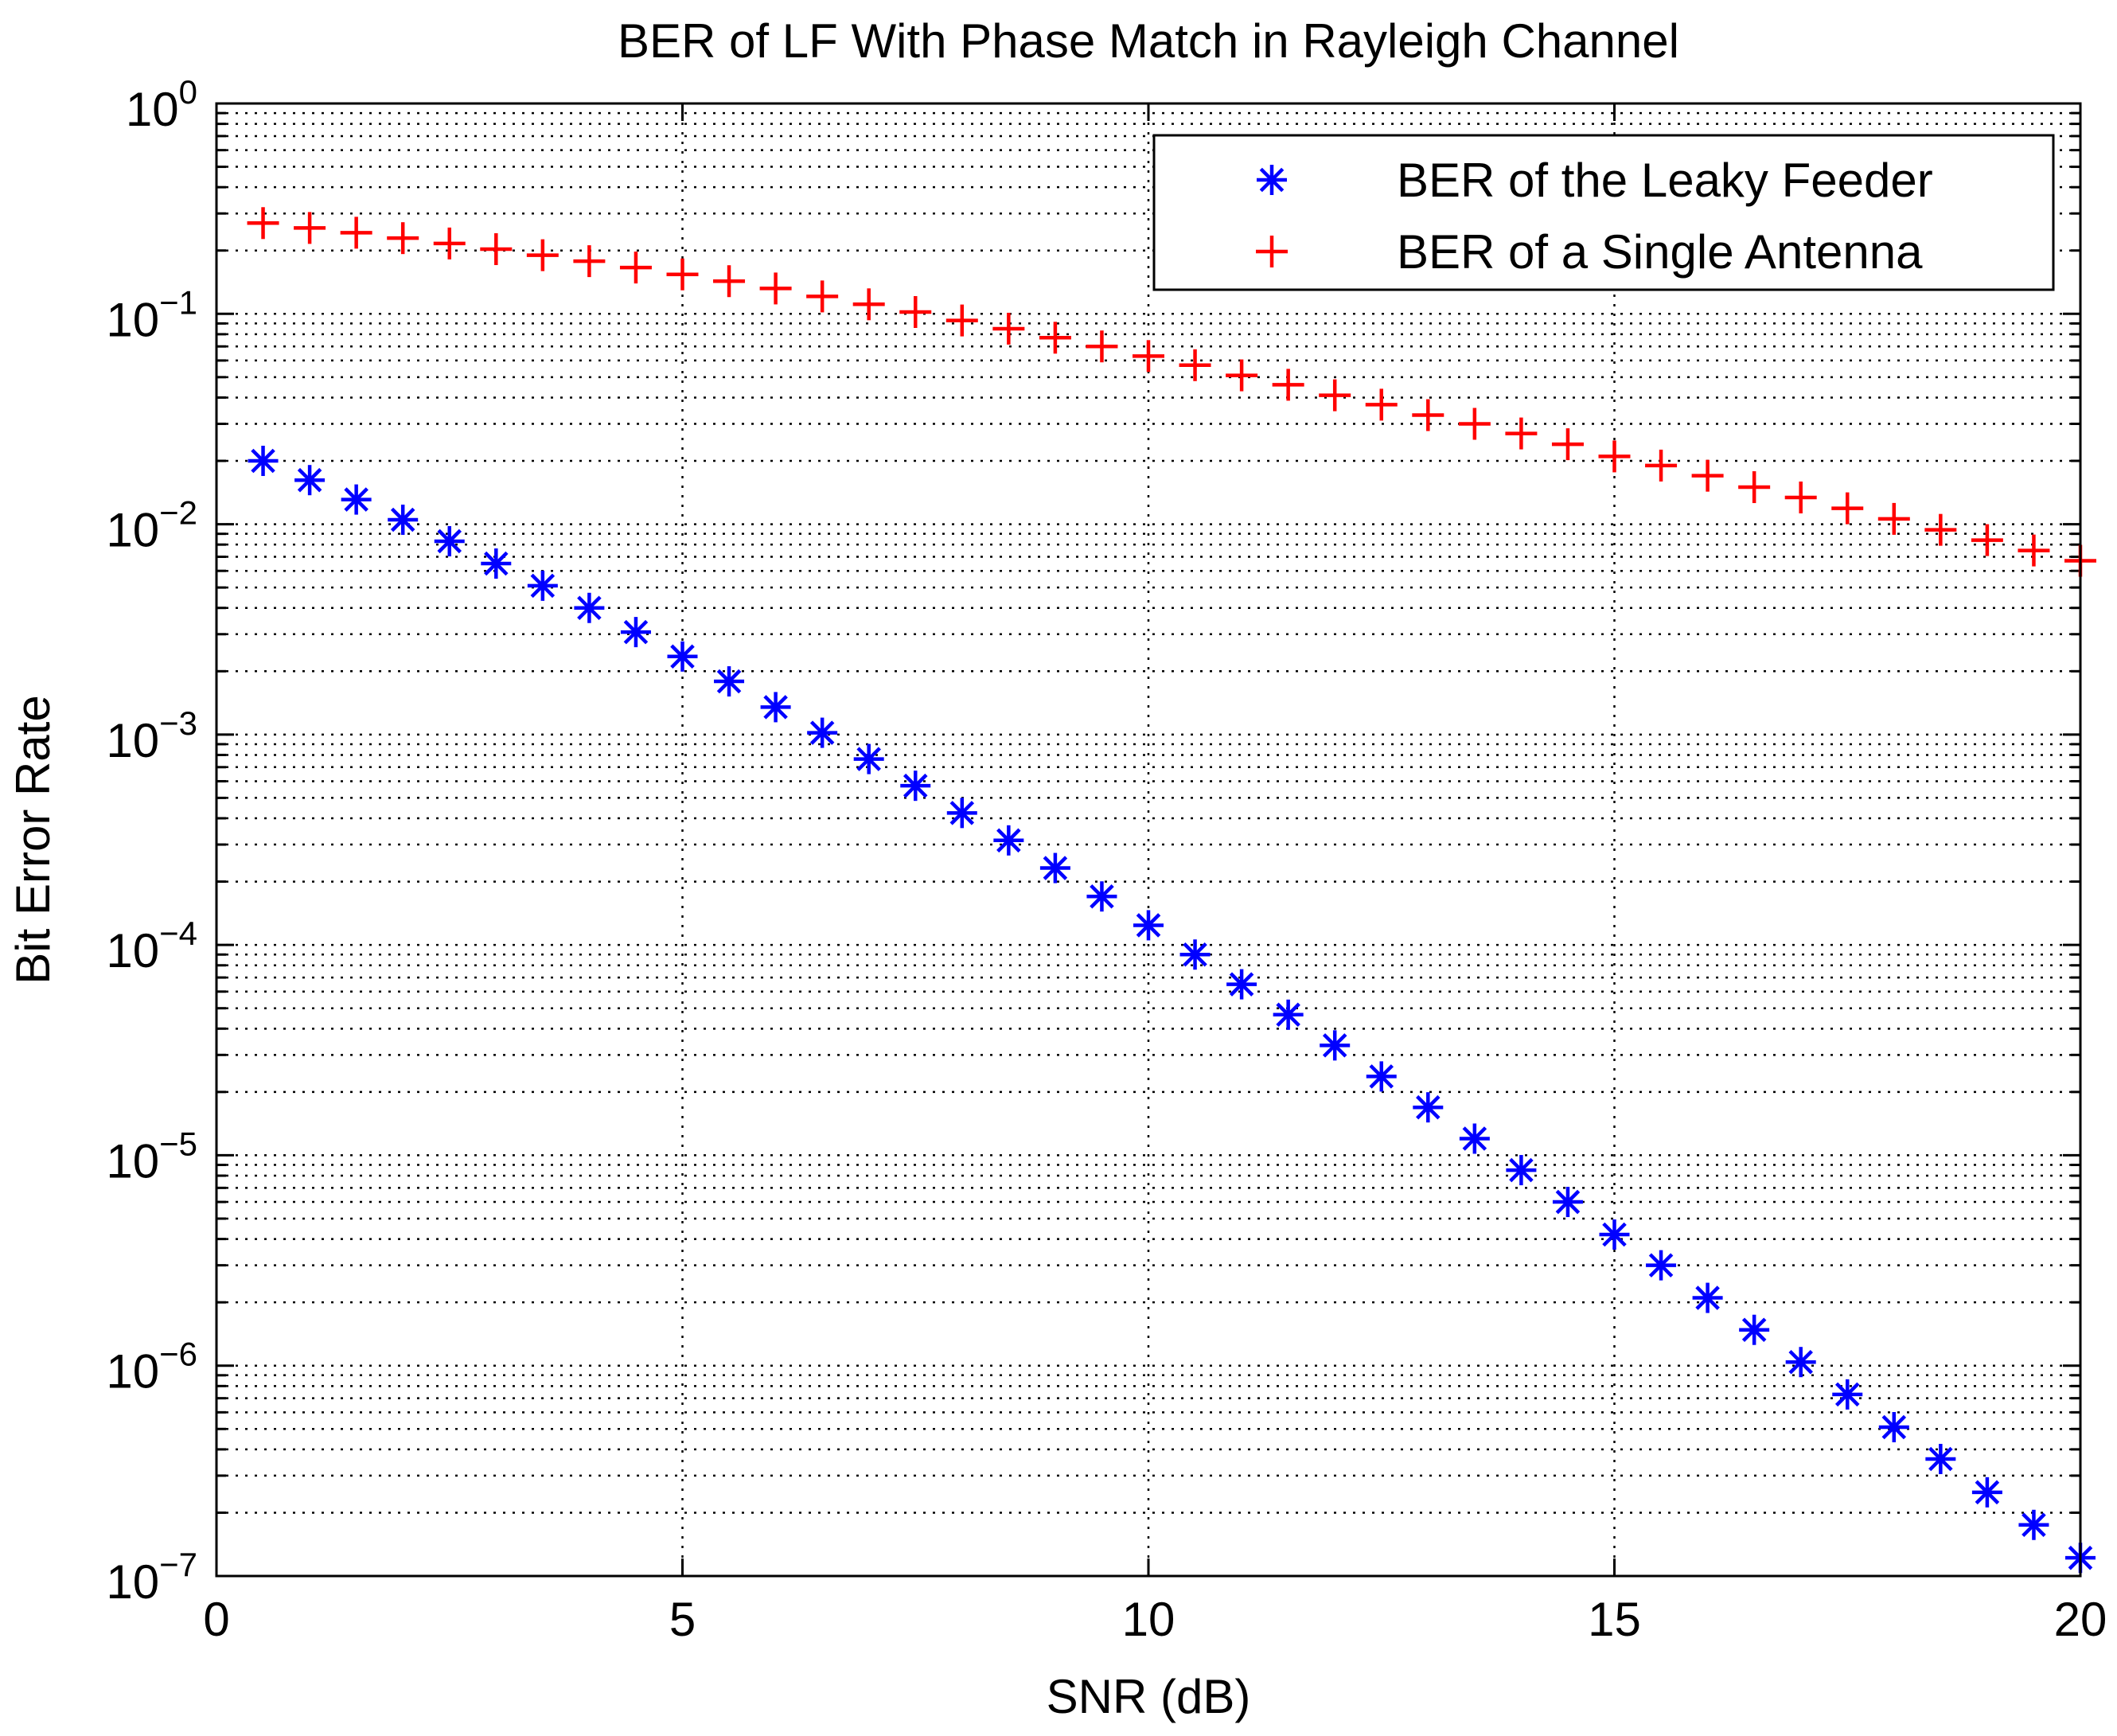 This screenshot has height=1736, width=2117. I want to click on legend-marker-leaky-feeder, so click(1272, 180).